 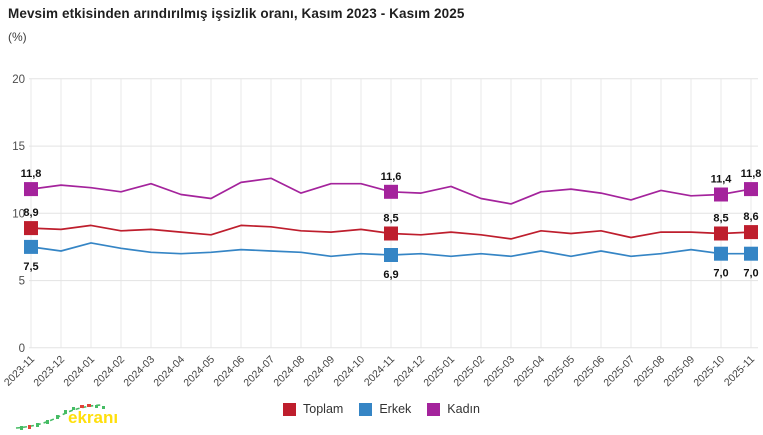 I want to click on x-tick-label: 2024-01, so click(x=79, y=371).